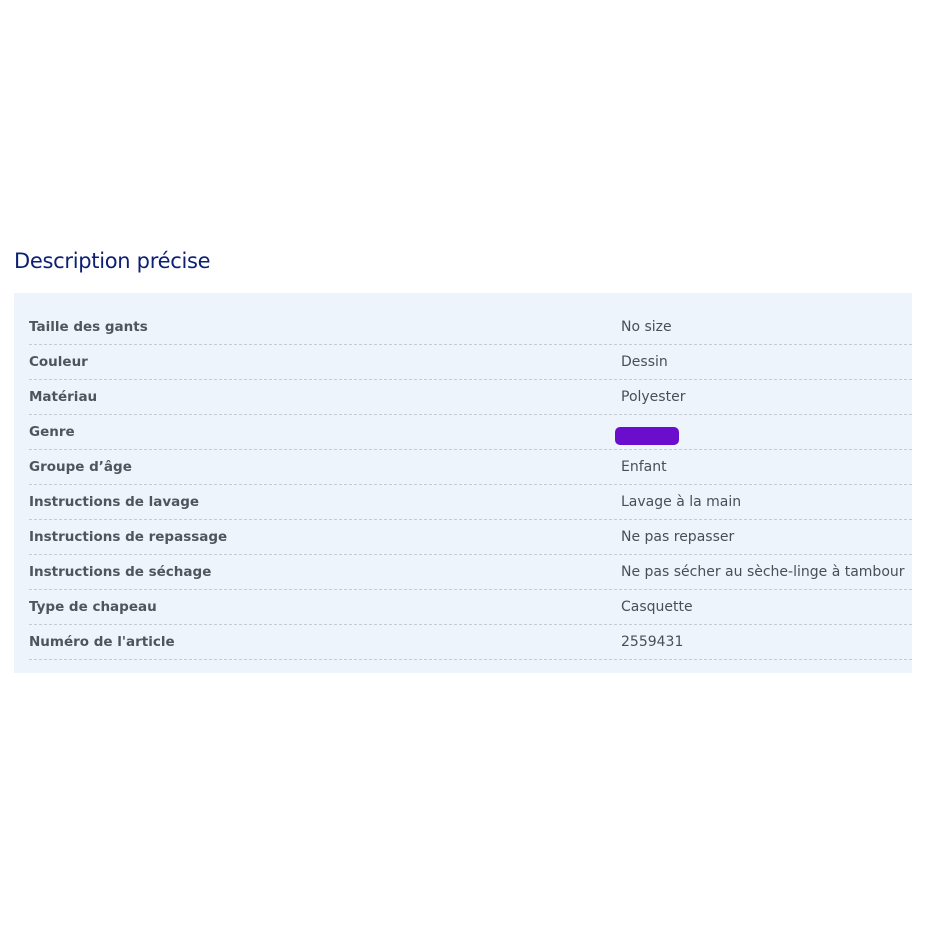  I want to click on spec-row: Numéro de l'article 2559431, so click(470, 642).